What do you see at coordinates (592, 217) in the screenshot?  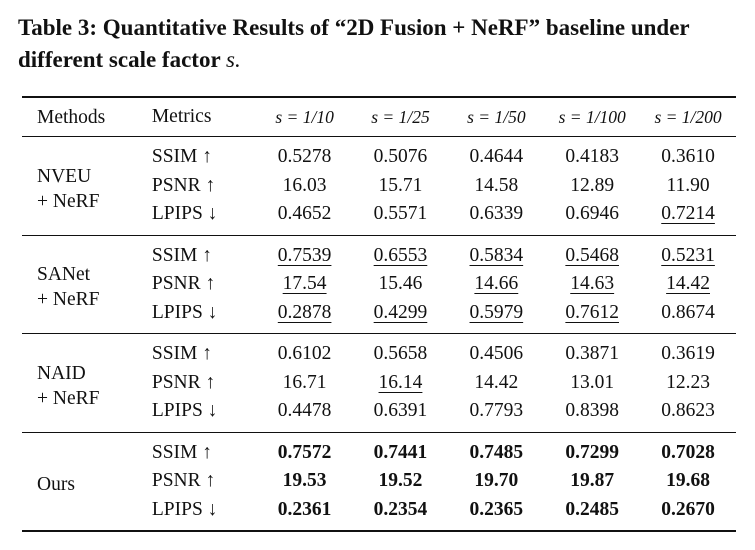 I see `value-cell: 0.6946` at bounding box center [592, 217].